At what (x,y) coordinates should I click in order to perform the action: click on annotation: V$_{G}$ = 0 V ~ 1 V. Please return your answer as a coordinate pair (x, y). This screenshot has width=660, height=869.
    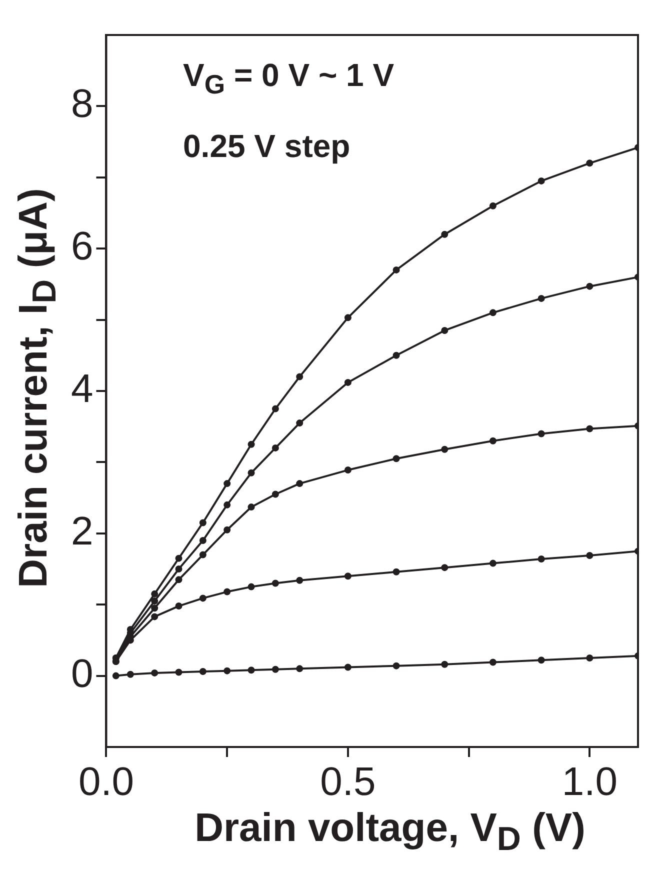
    Looking at the image, I should click on (288, 79).